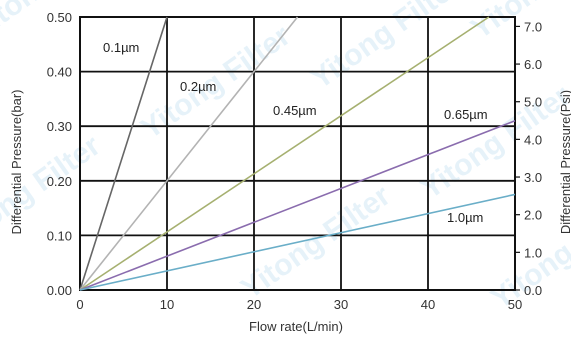 The image size is (571, 338). I want to click on x-tick-label: 50, so click(515, 304).